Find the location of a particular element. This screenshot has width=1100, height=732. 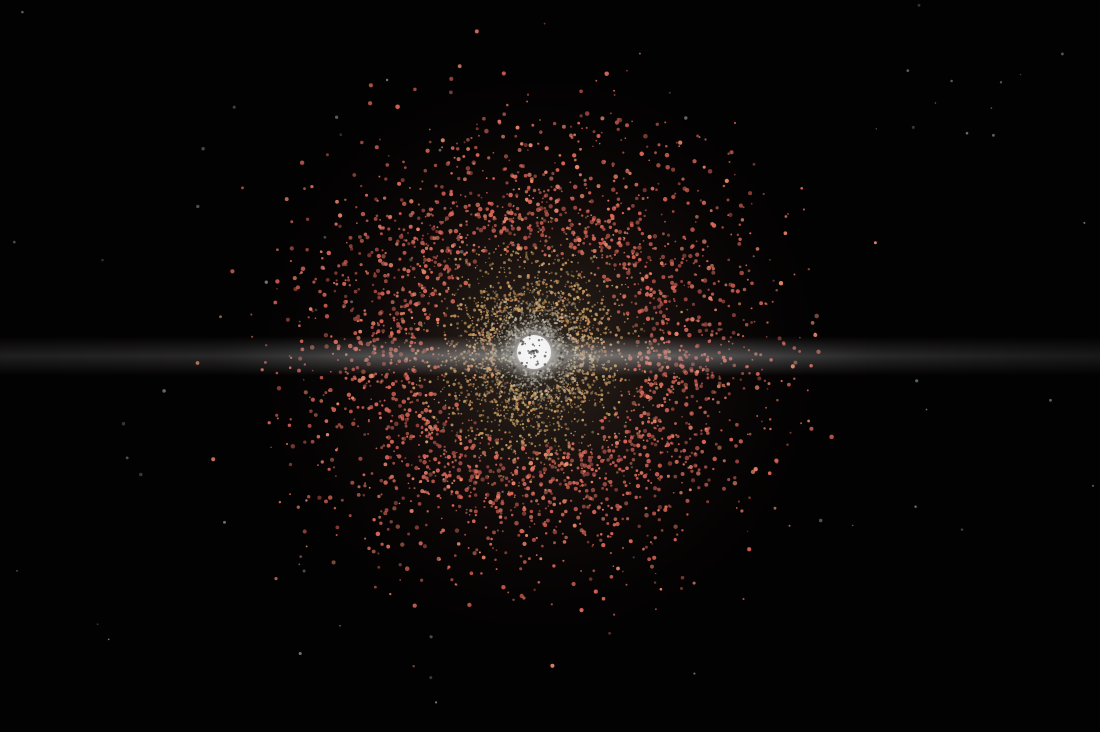

core-debris-dots is located at coordinates (535, 353).